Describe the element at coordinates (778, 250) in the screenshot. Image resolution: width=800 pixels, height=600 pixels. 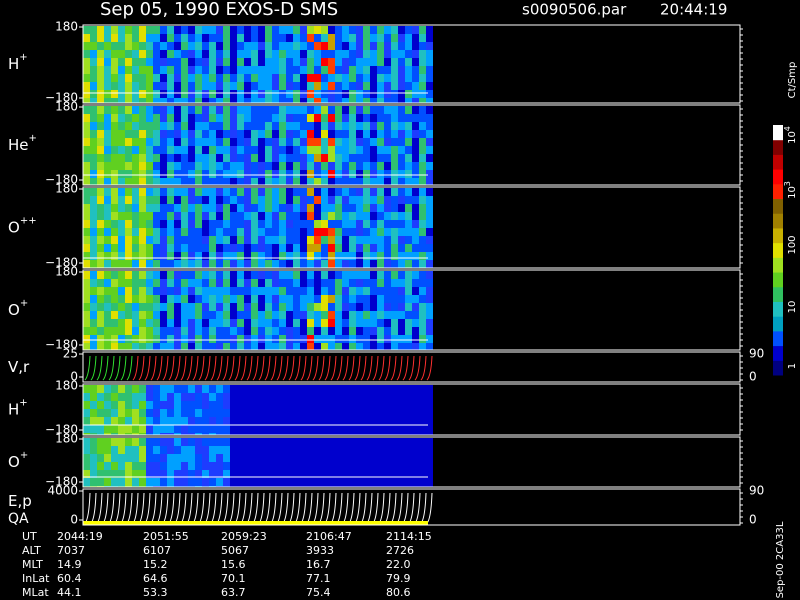
I see `colorbar-cell` at that location.